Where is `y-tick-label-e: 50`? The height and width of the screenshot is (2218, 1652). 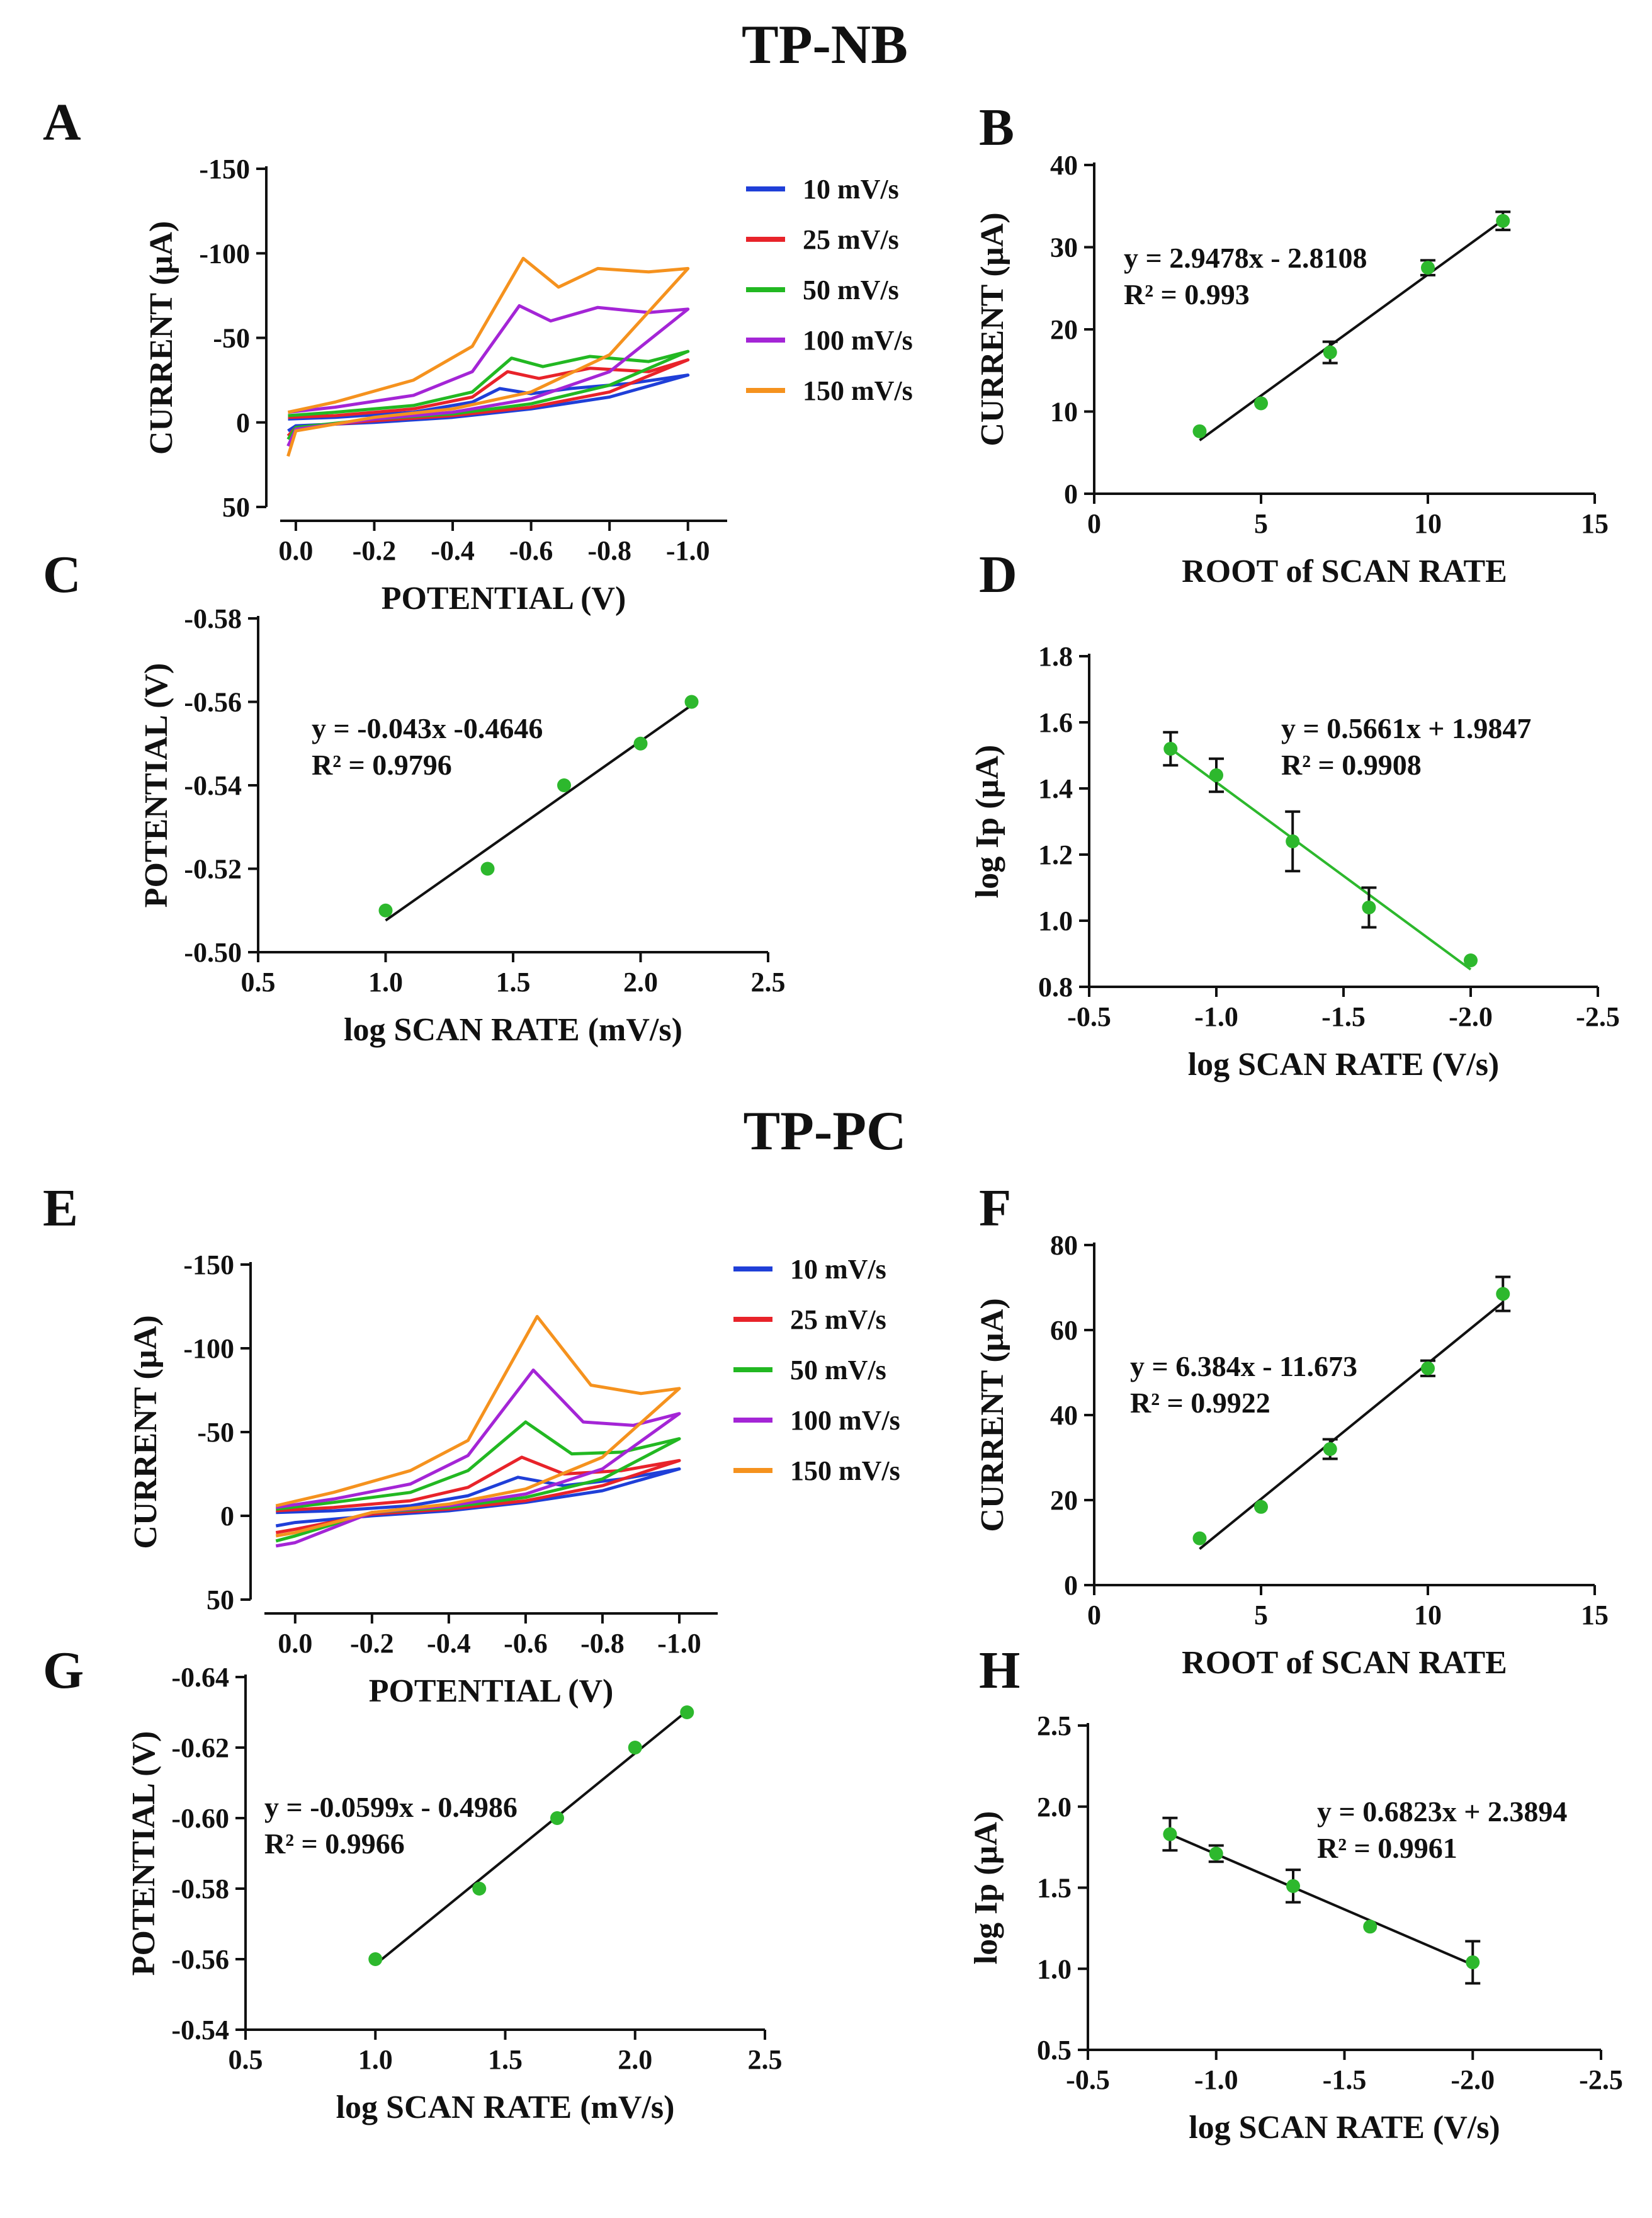 y-tick-label-e: 50 is located at coordinates (220, 1599).